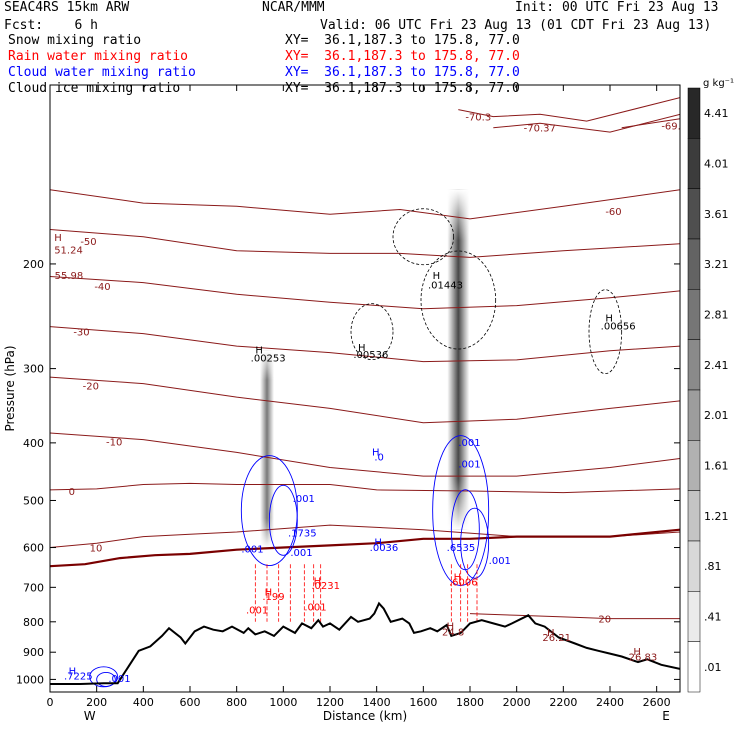 The height and width of the screenshot is (740, 740). Describe the element at coordinates (68, 250) in the screenshot. I see `contour-annotation: 51.24` at that location.